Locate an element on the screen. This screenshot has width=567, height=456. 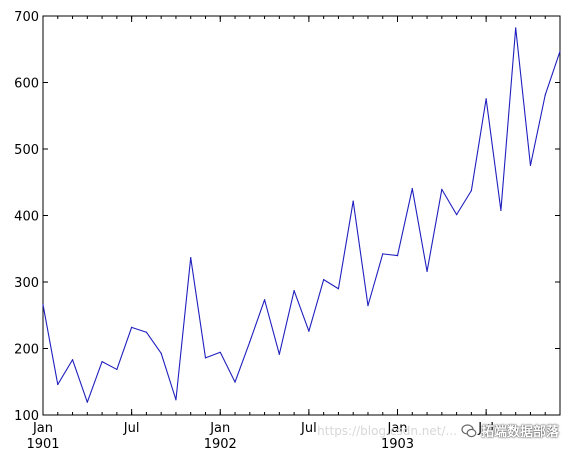
y-tick-label: 400 is located at coordinates (26, 217).